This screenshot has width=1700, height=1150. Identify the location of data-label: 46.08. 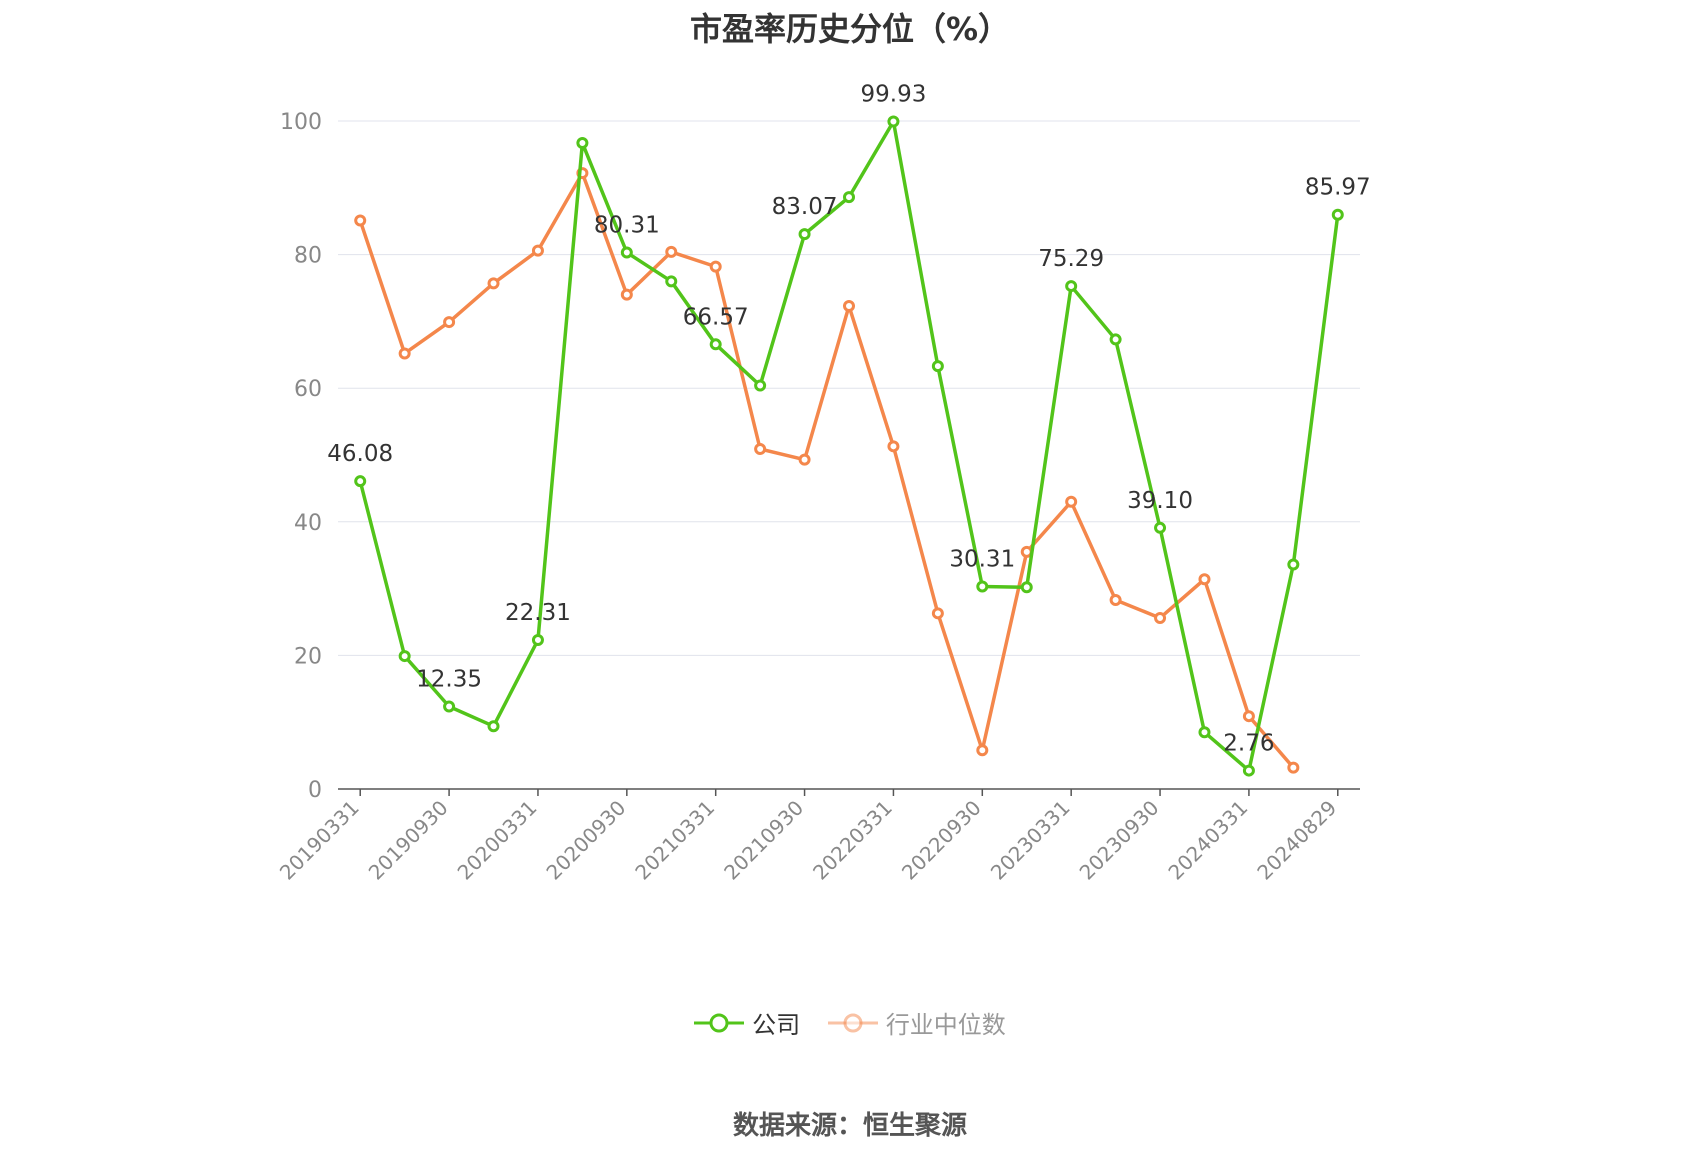
(360, 454).